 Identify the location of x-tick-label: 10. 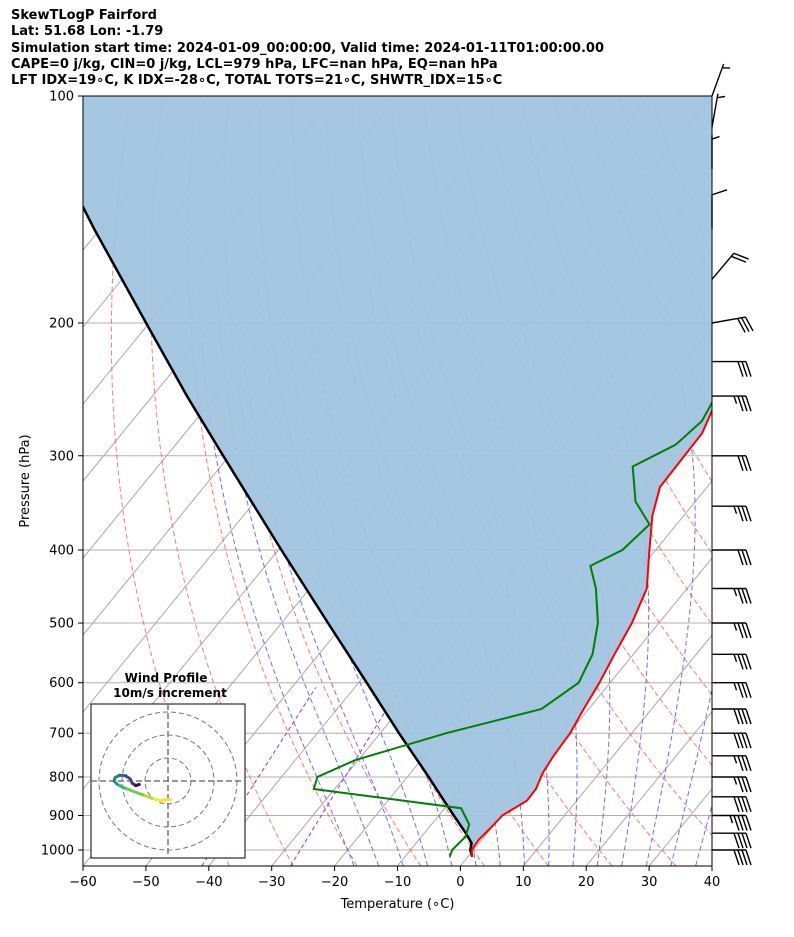
(523, 882).